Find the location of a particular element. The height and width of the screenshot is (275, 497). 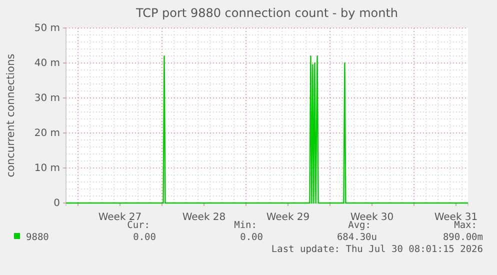

y-tick-label: 50 m is located at coordinates (47, 28).